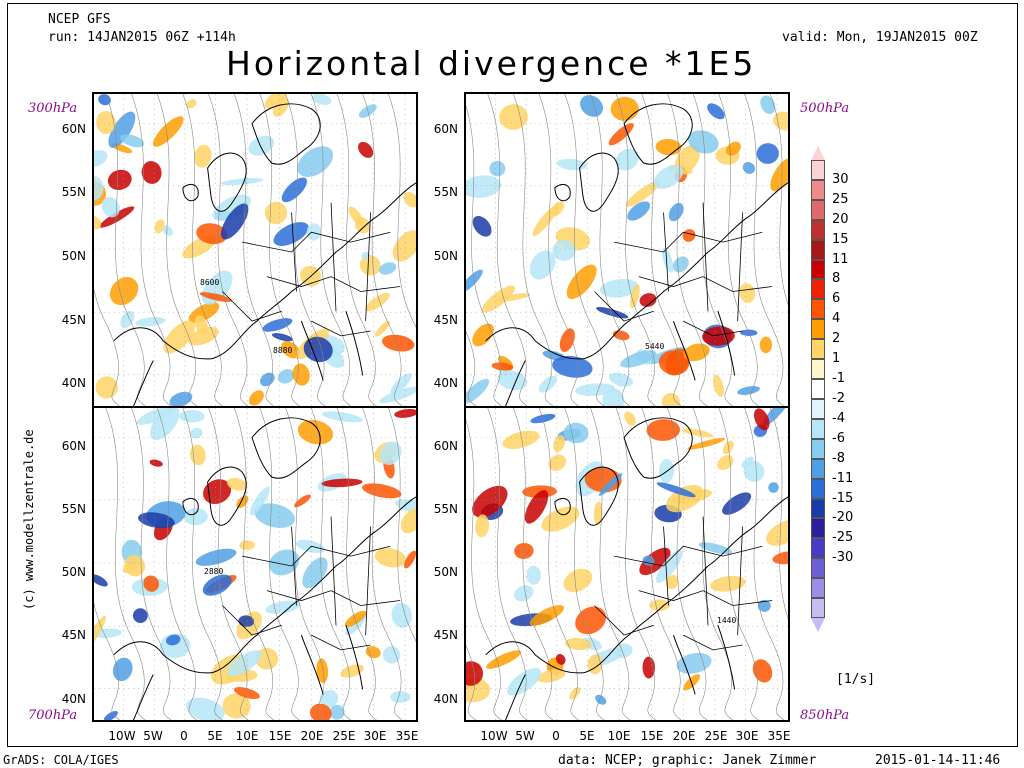  What do you see at coordinates (825, 715) in the screenshot?
I see `level-label-850: 850hPa` at bounding box center [825, 715].